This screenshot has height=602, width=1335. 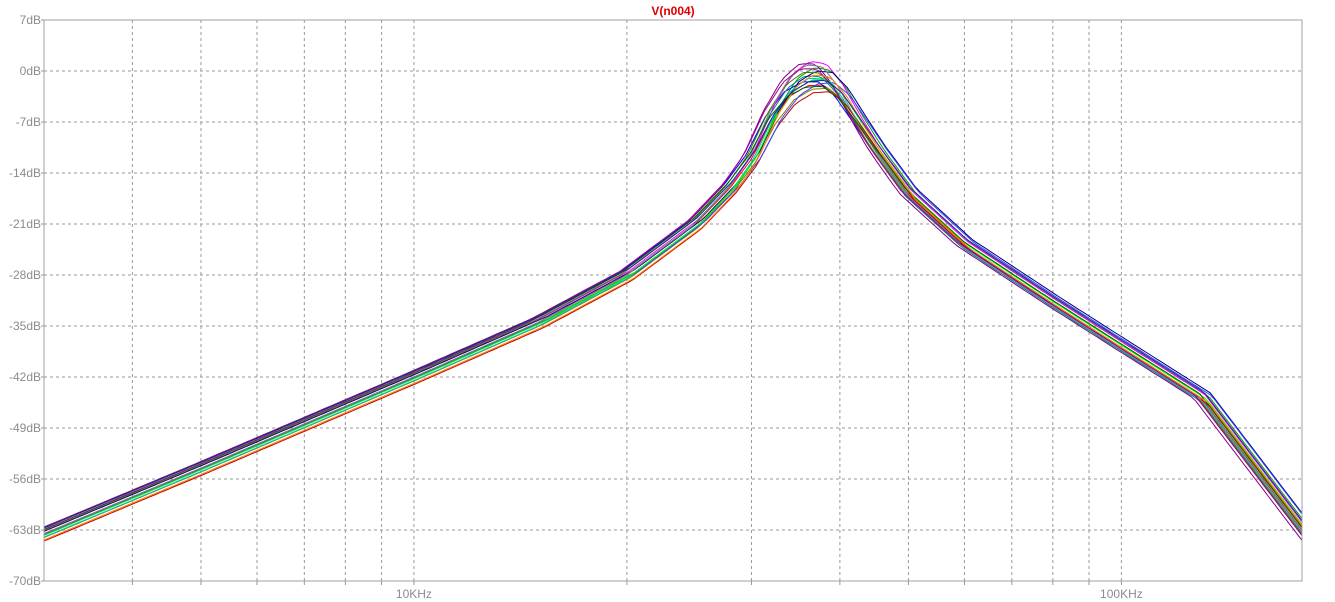 What do you see at coordinates (414, 594) in the screenshot?
I see `x-tick-label: 10KHz` at bounding box center [414, 594].